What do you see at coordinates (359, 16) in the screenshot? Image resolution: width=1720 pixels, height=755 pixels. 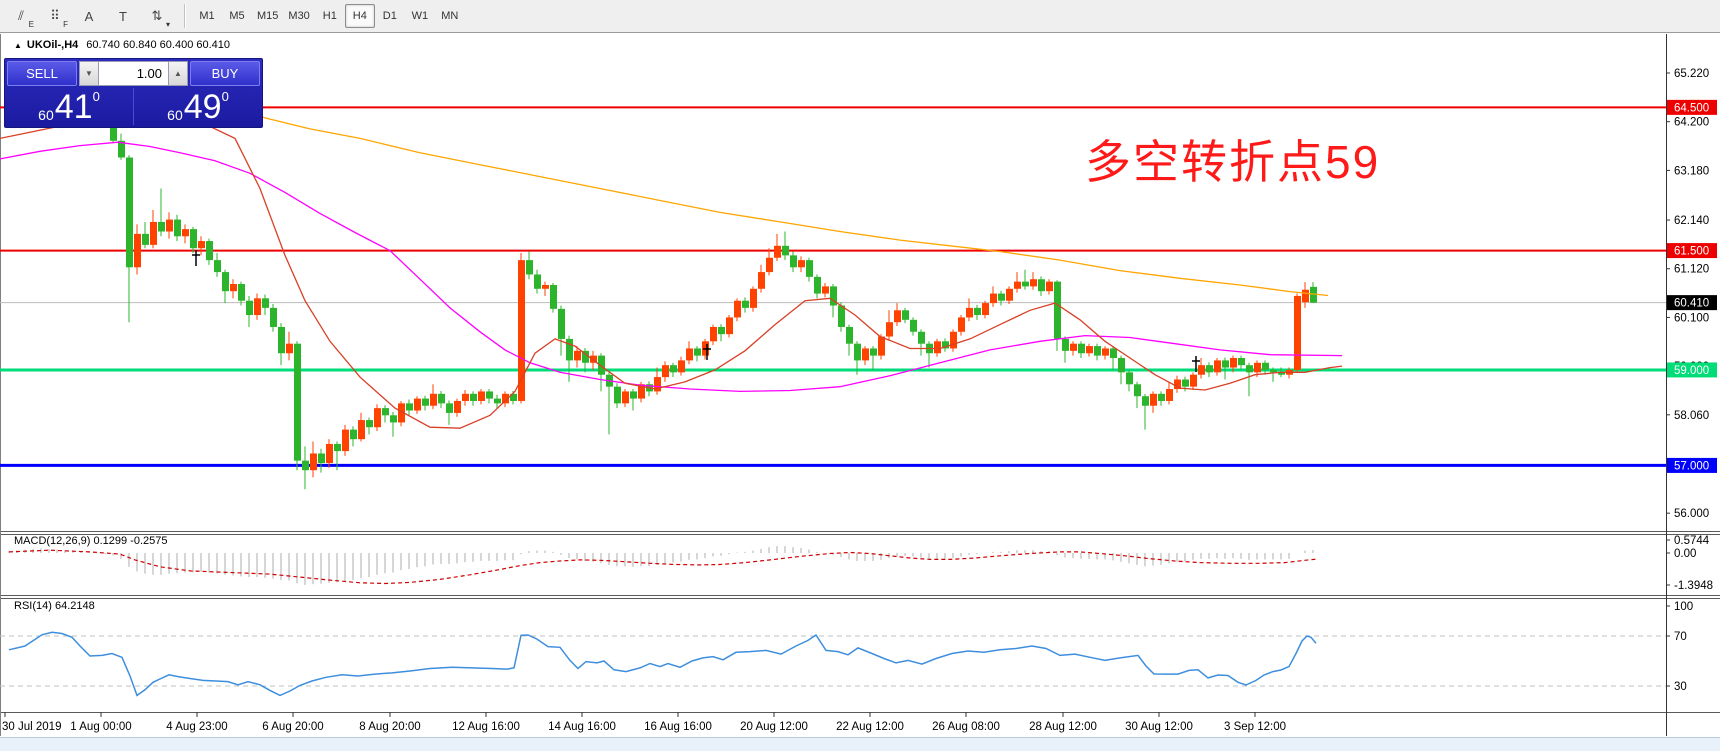 I see `timeframe-h4-button: H4` at bounding box center [359, 16].